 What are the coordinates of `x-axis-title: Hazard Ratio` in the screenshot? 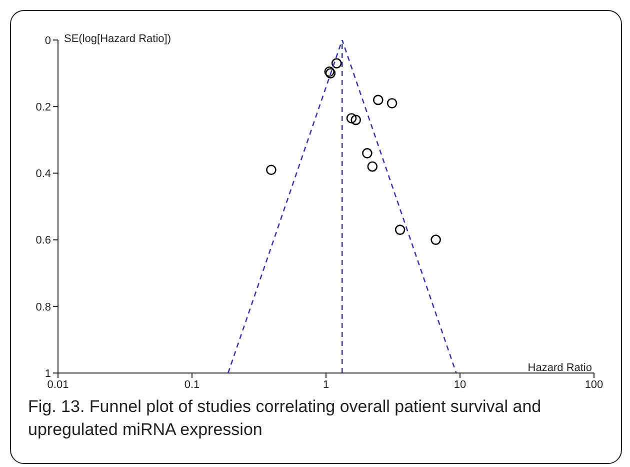 It's located at (560, 368).